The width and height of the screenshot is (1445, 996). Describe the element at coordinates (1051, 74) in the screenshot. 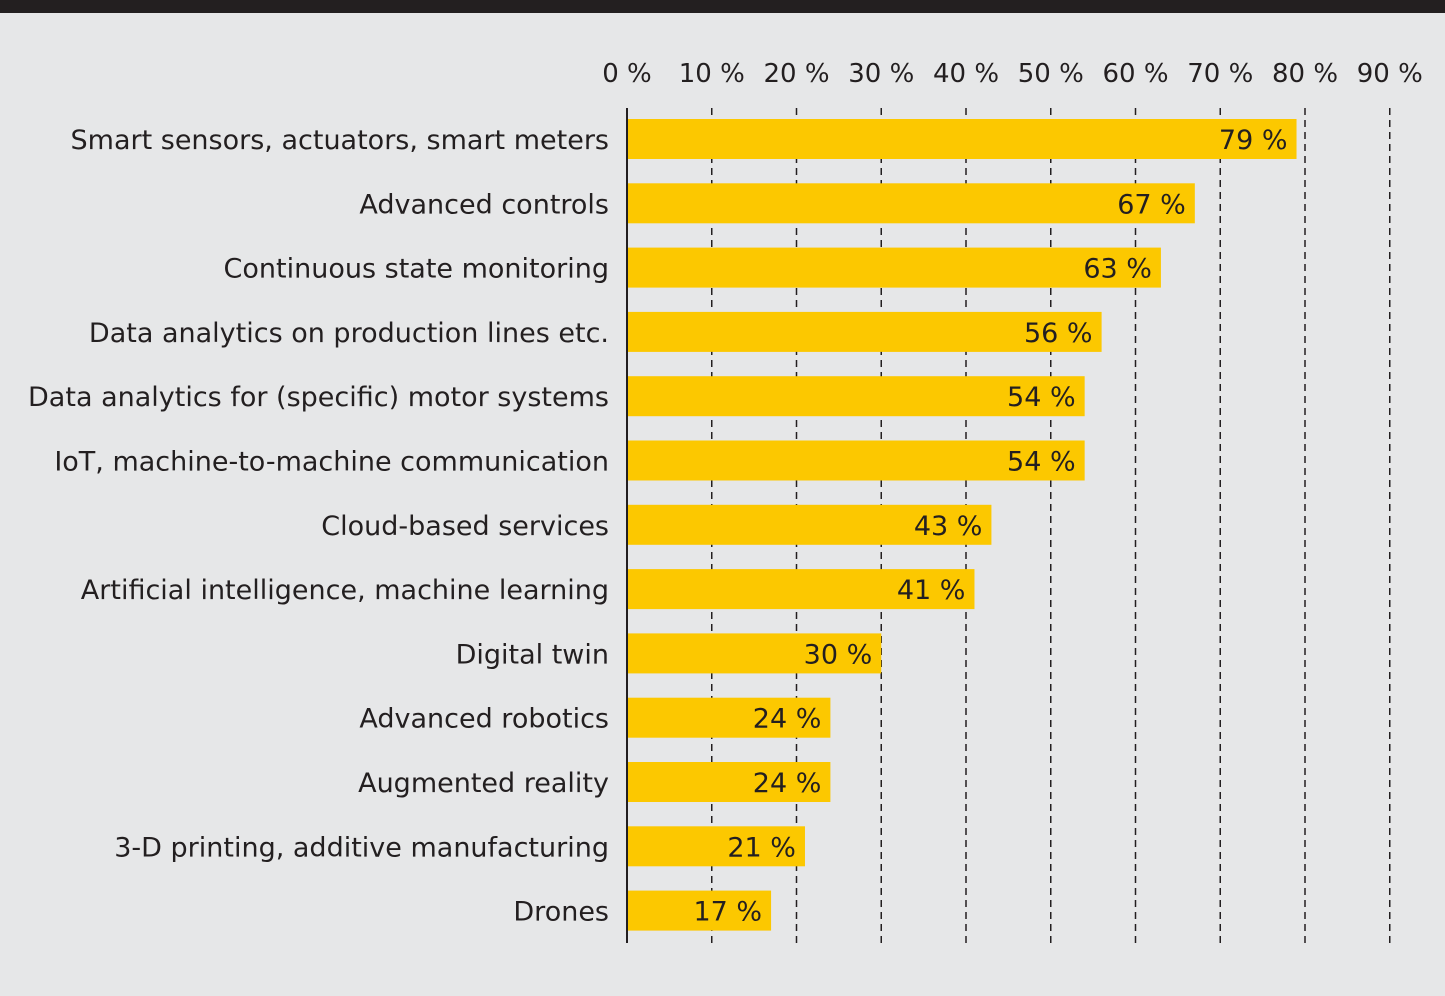

I see `x-tick-label: 50 %` at that location.